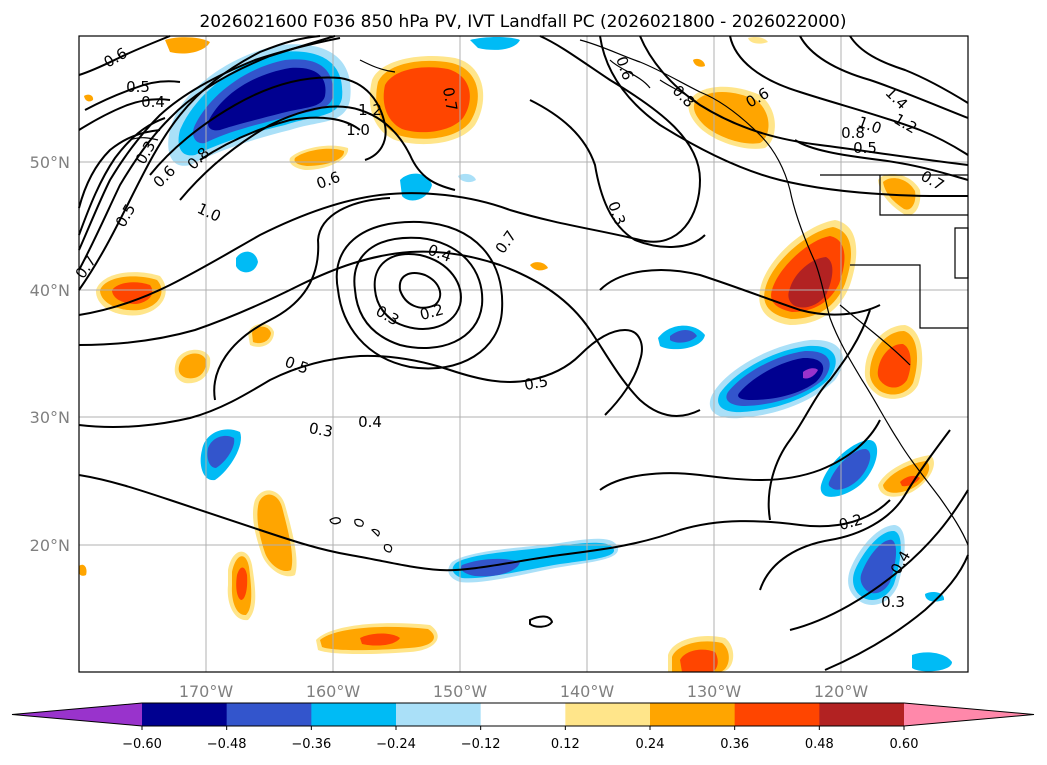 This screenshot has height=765, width=1047. What do you see at coordinates (50, 290) in the screenshot?
I see `lat-tick-label: 40°N` at bounding box center [50, 290].